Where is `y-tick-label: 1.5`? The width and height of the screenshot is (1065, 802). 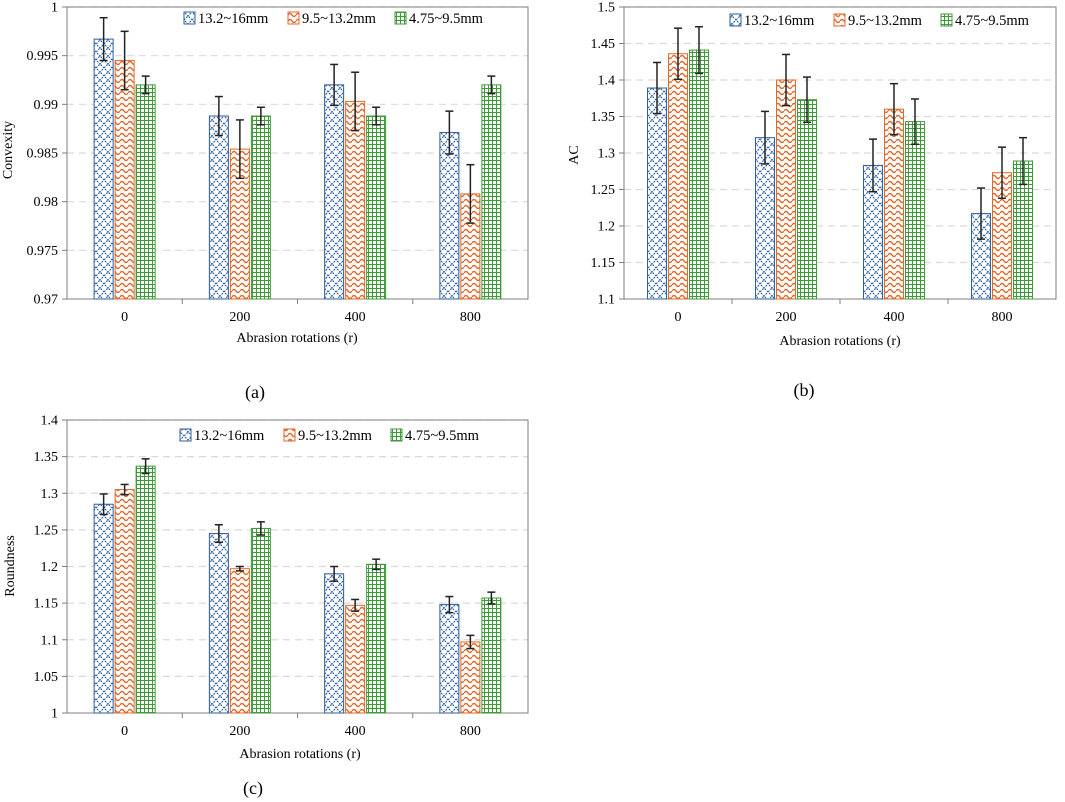 y-tick-label: 1.5 is located at coordinates (607, 8).